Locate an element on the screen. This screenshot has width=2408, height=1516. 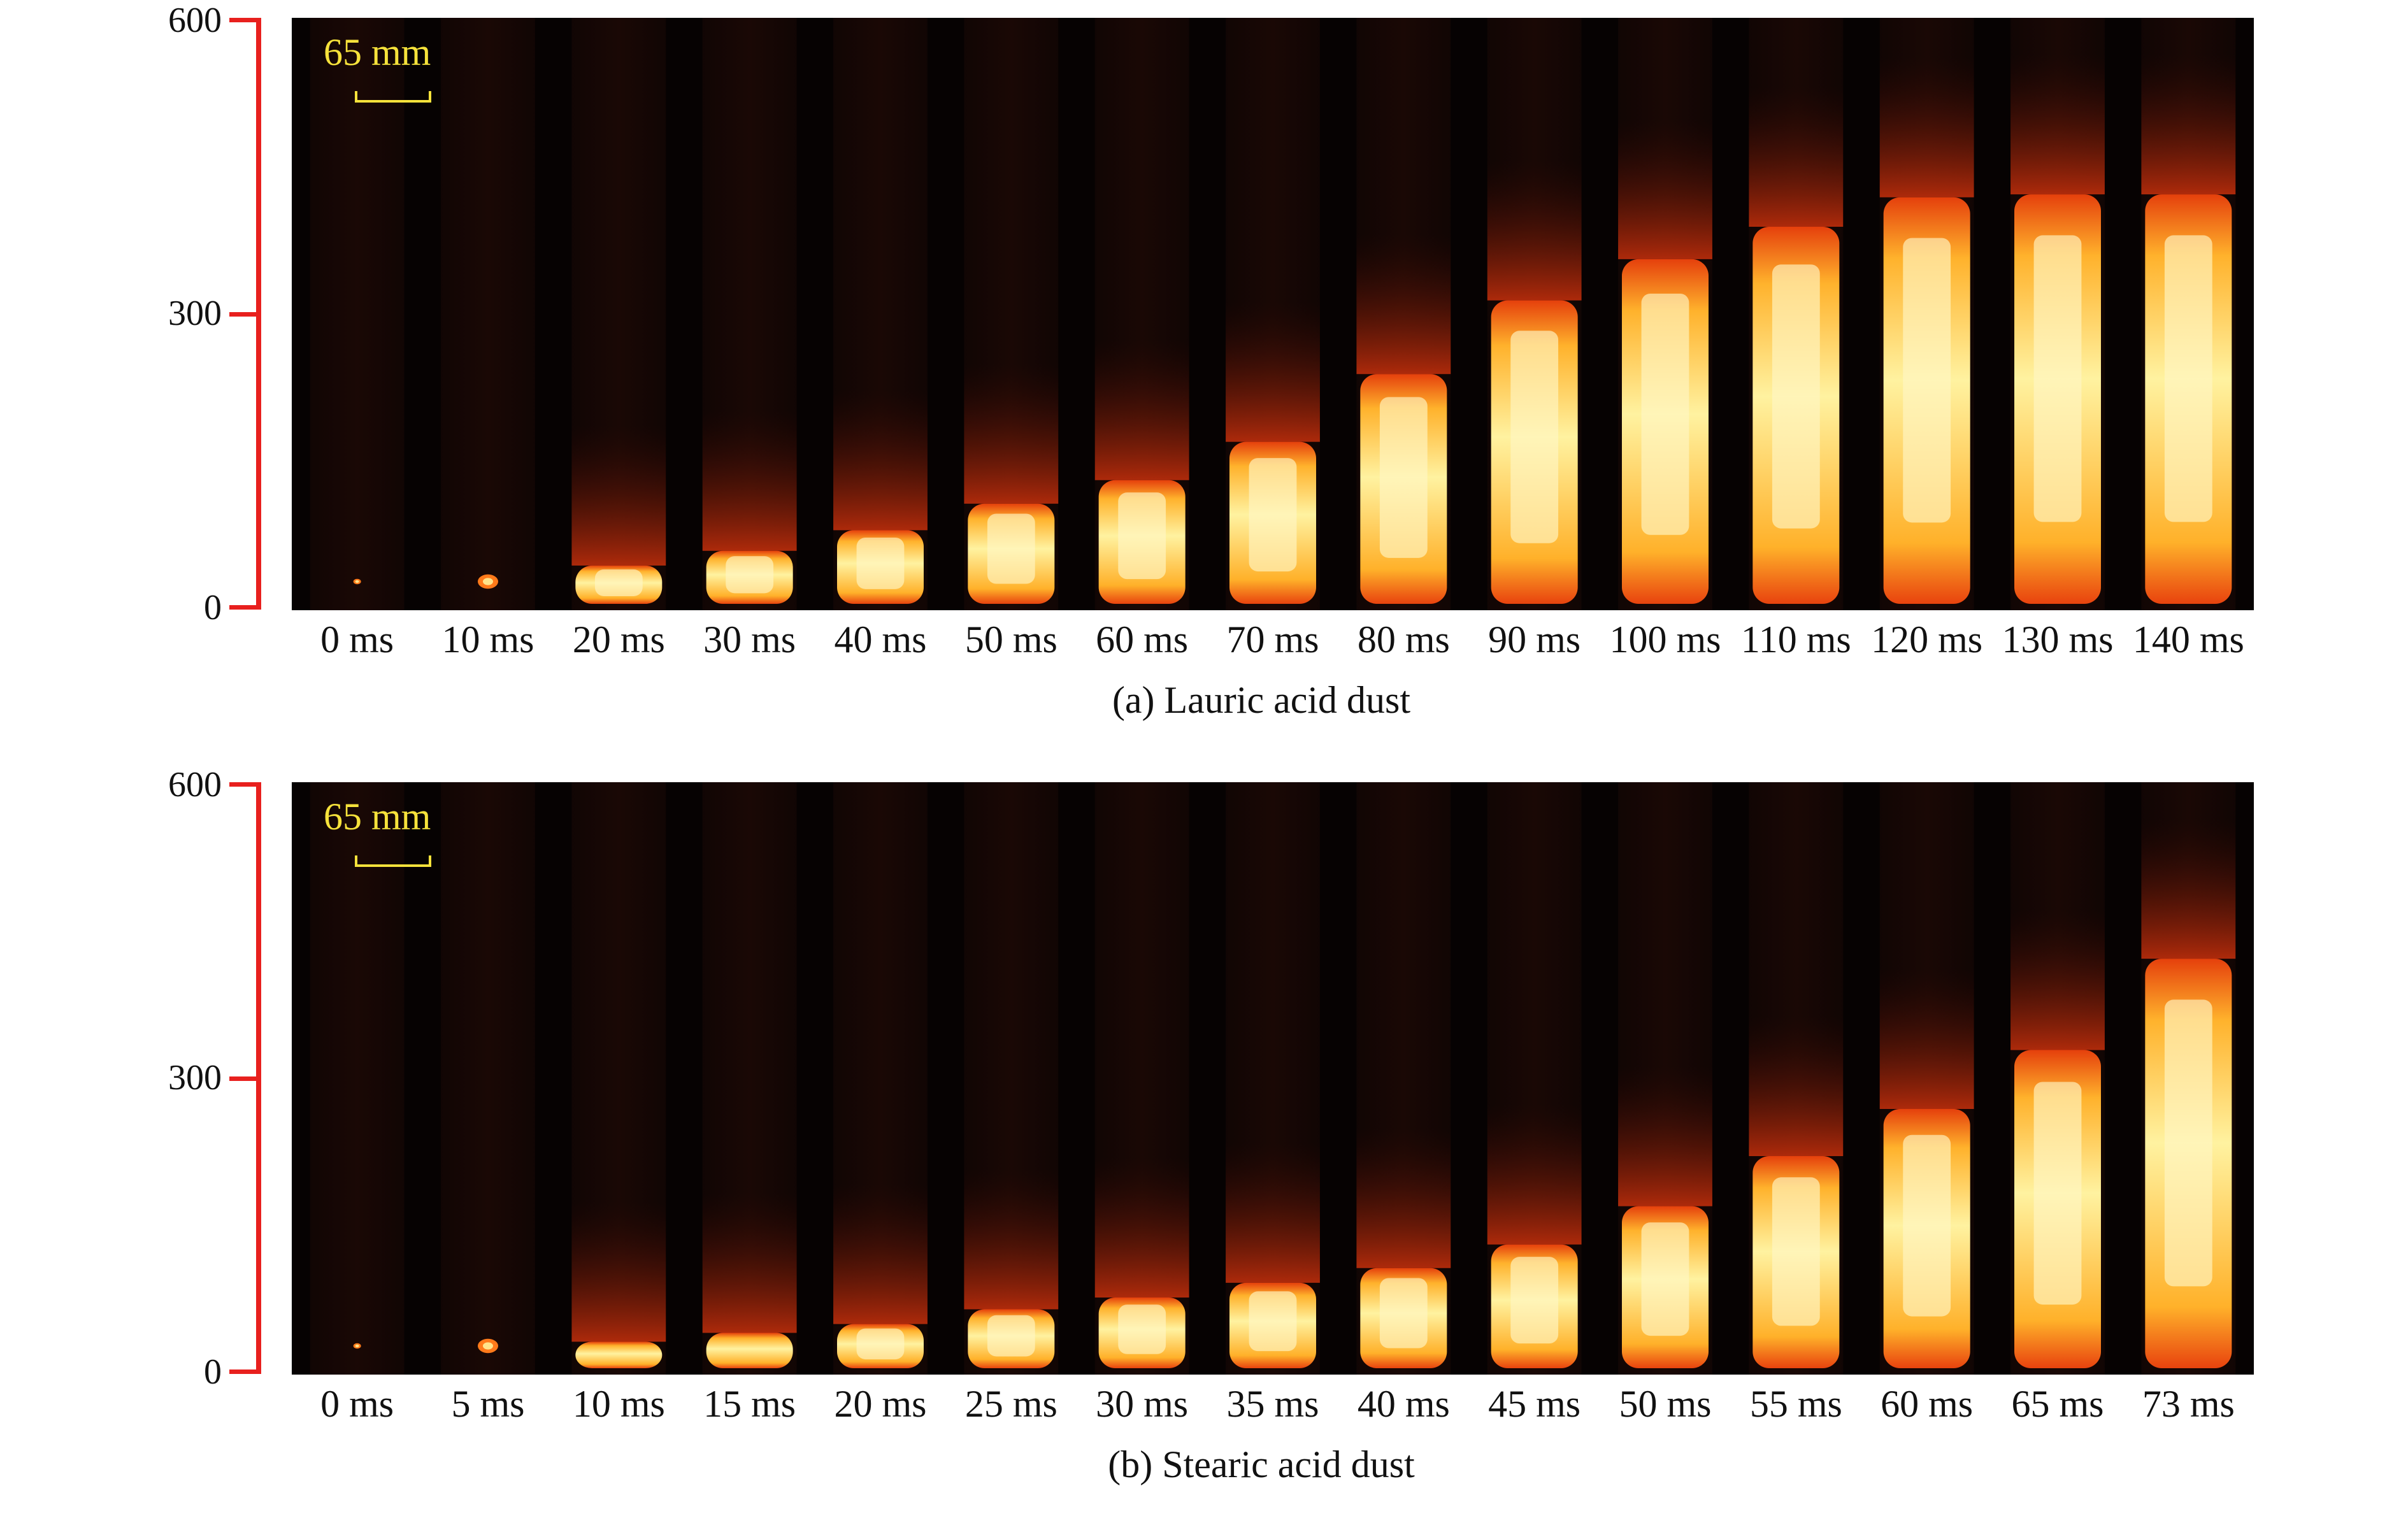
flame-frame-70-ms is located at coordinates (1273, 314).